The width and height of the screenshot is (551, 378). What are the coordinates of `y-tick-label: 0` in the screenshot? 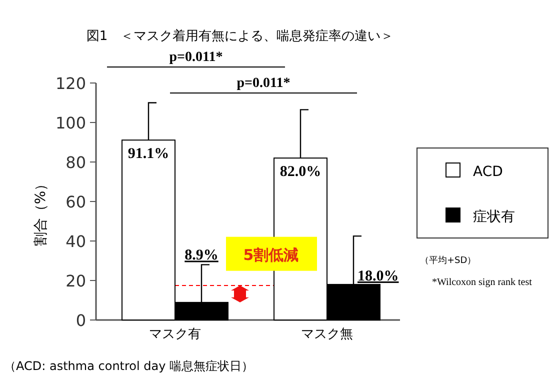 It's located at (81, 320).